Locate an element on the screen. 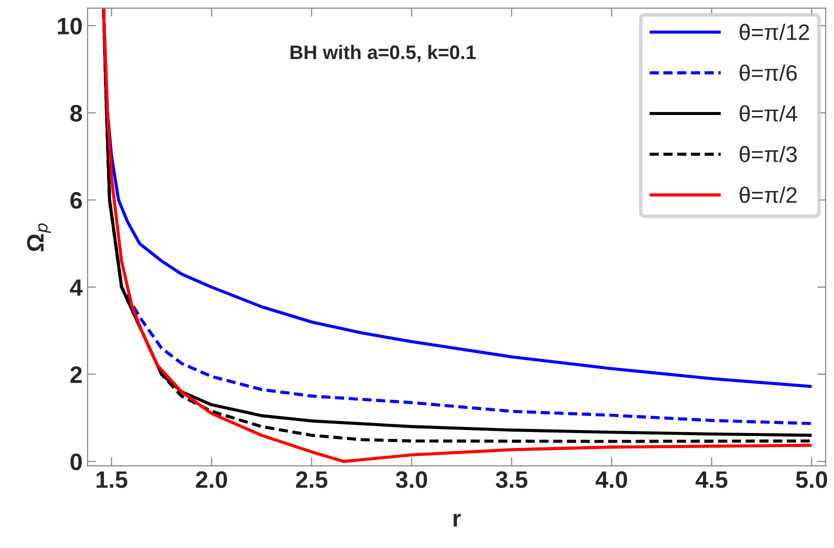  legend-label: θ=π/2 is located at coordinates (768, 194).